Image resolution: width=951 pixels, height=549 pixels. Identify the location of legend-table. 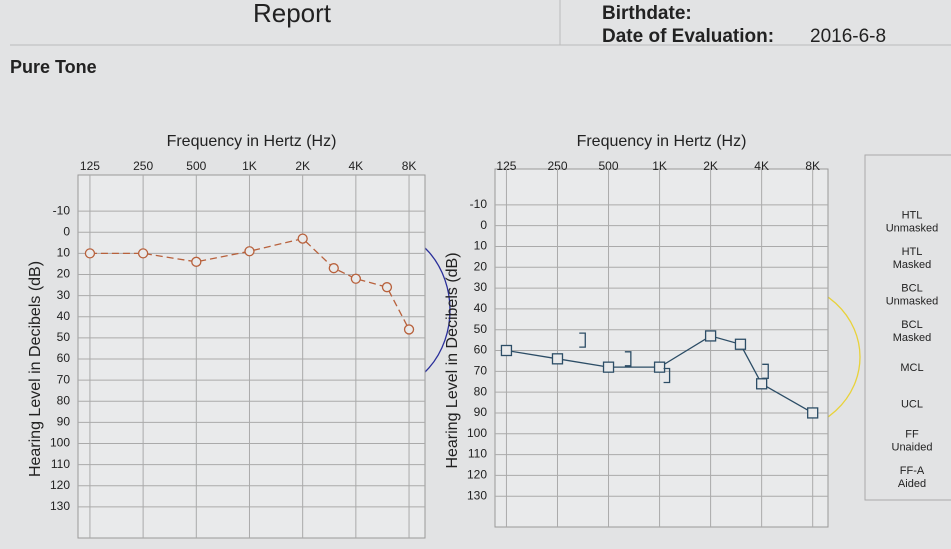
(907, 327).